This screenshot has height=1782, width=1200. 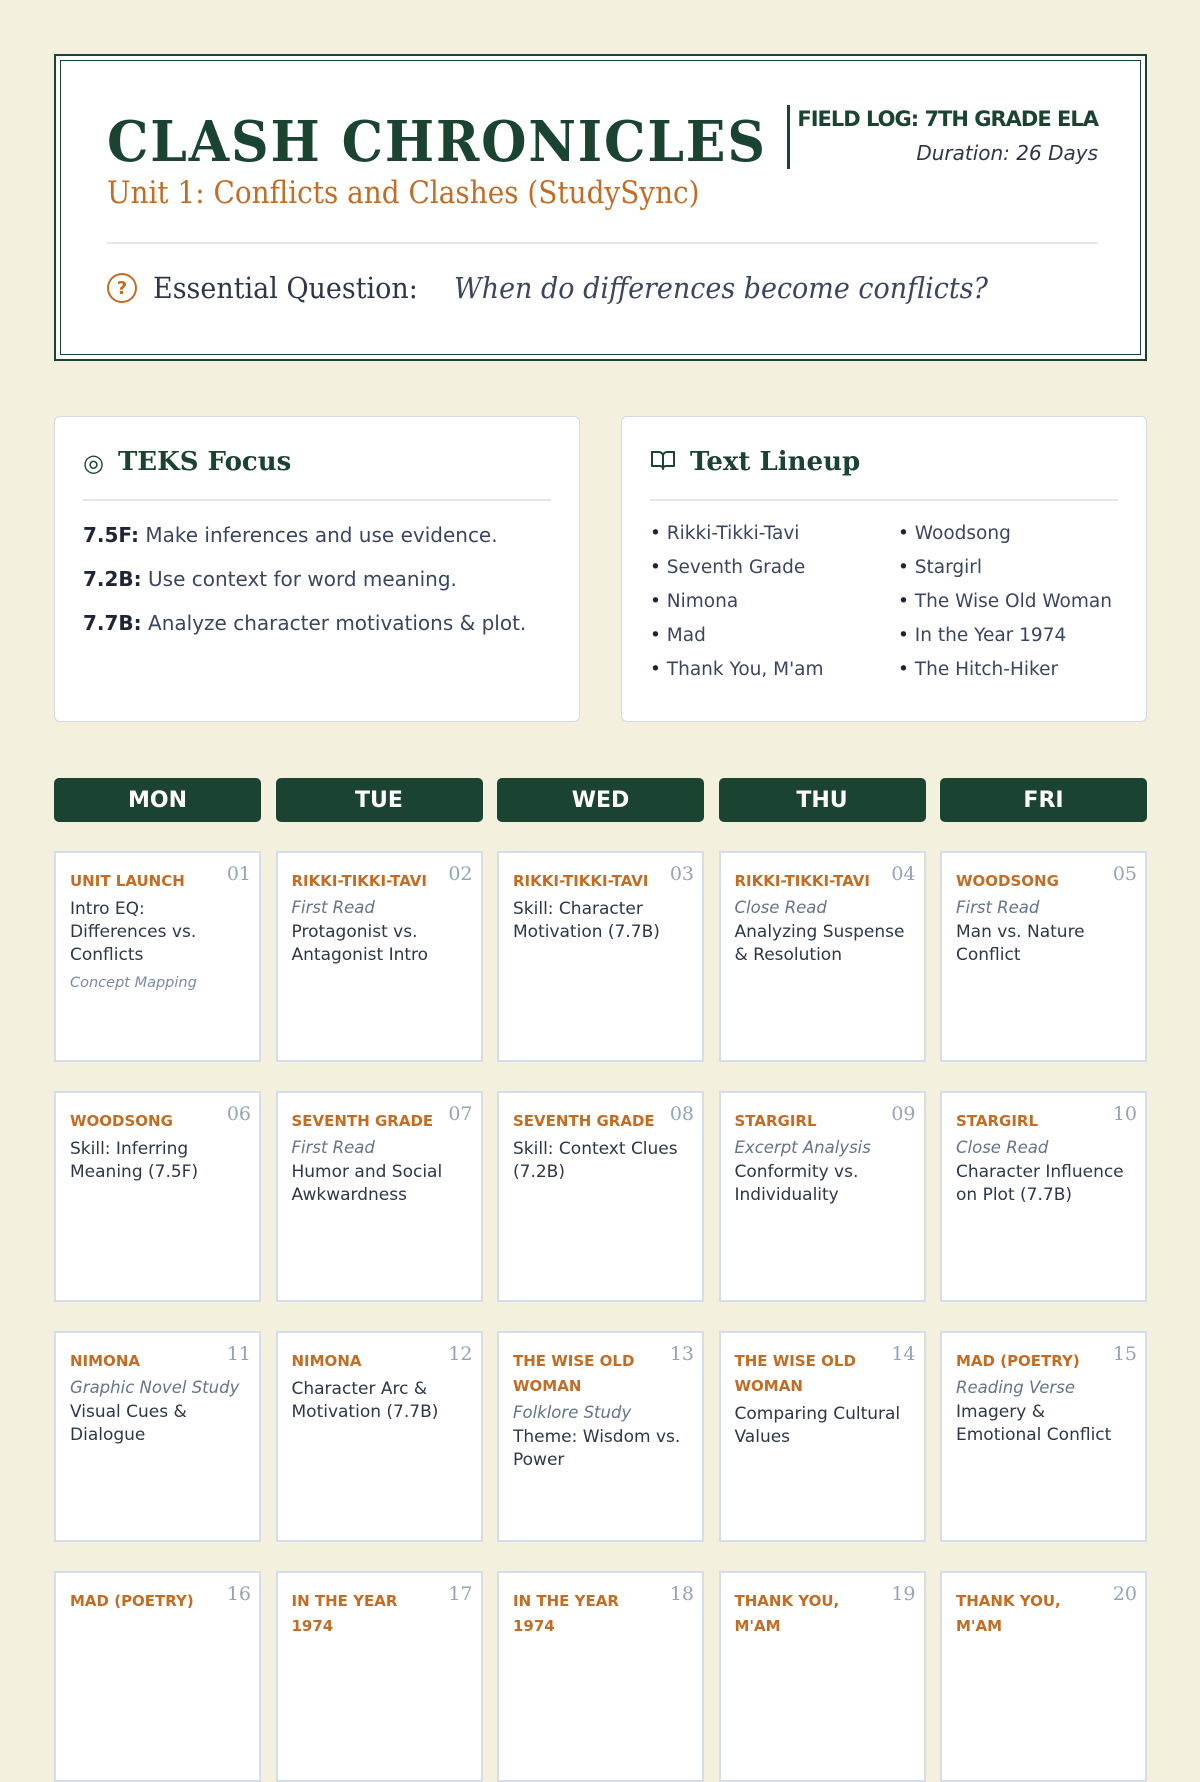 I want to click on lesson-card: In the Year 1974 18, so click(x=600, y=1676).